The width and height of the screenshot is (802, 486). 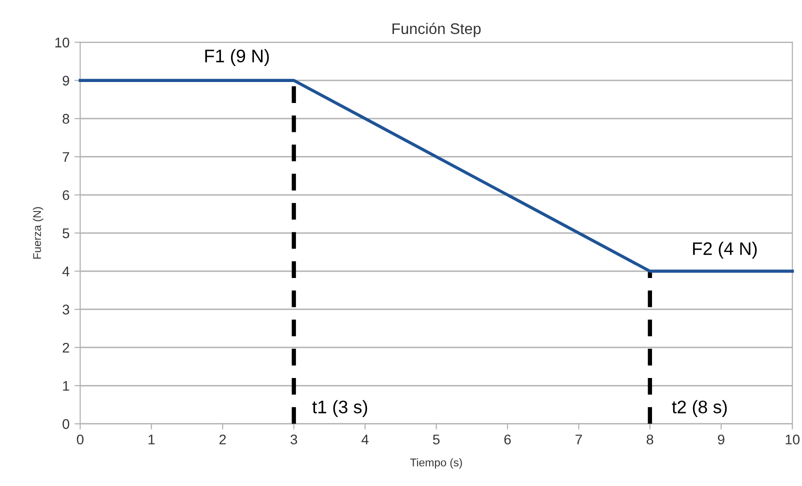 What do you see at coordinates (699, 408) in the screenshot?
I see `annotation: t2 (8 s)` at bounding box center [699, 408].